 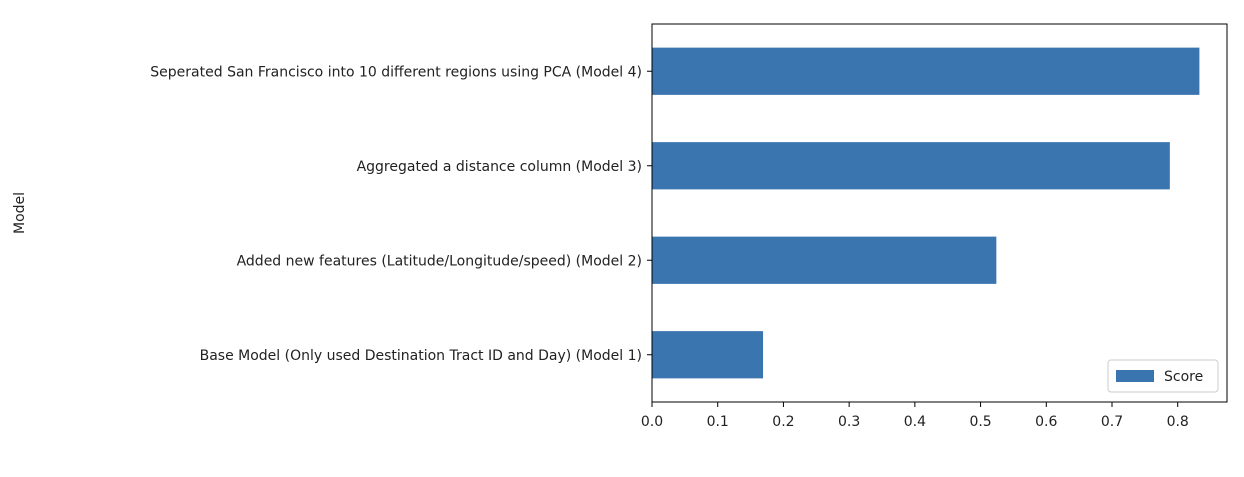 What do you see at coordinates (1112, 422) in the screenshot?
I see `x-tick-label: 0.7` at bounding box center [1112, 422].